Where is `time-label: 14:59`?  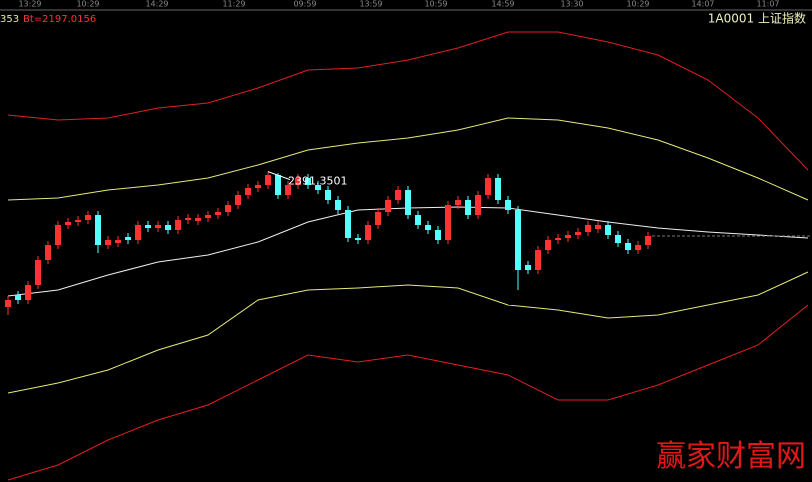 time-label: 14:59 is located at coordinates (502, 4).